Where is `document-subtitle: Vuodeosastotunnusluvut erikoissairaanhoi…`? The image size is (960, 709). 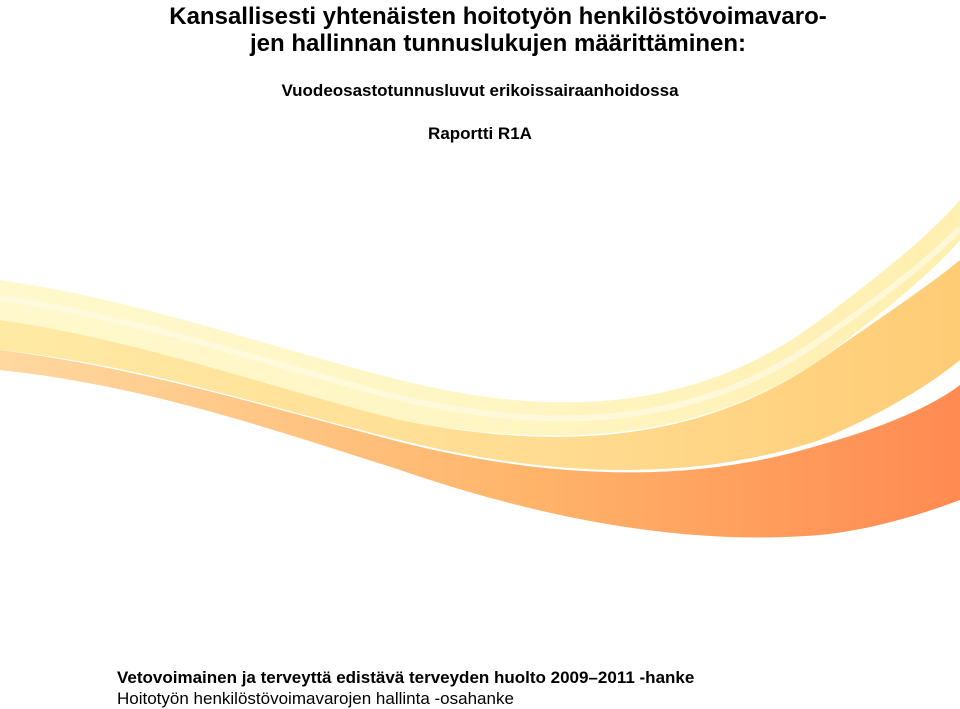 document-subtitle: Vuodeosastotunnusluvut erikoissairaanhoi… is located at coordinates (480, 90).